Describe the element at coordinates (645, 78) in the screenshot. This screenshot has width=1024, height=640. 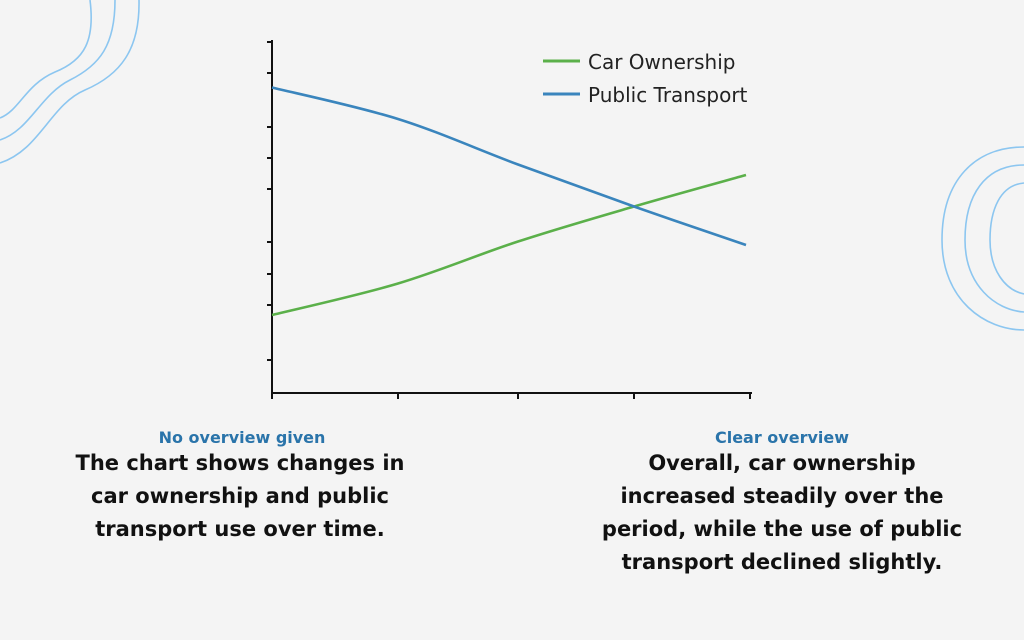
I see `legend: Car Ownership Public Transport` at that location.